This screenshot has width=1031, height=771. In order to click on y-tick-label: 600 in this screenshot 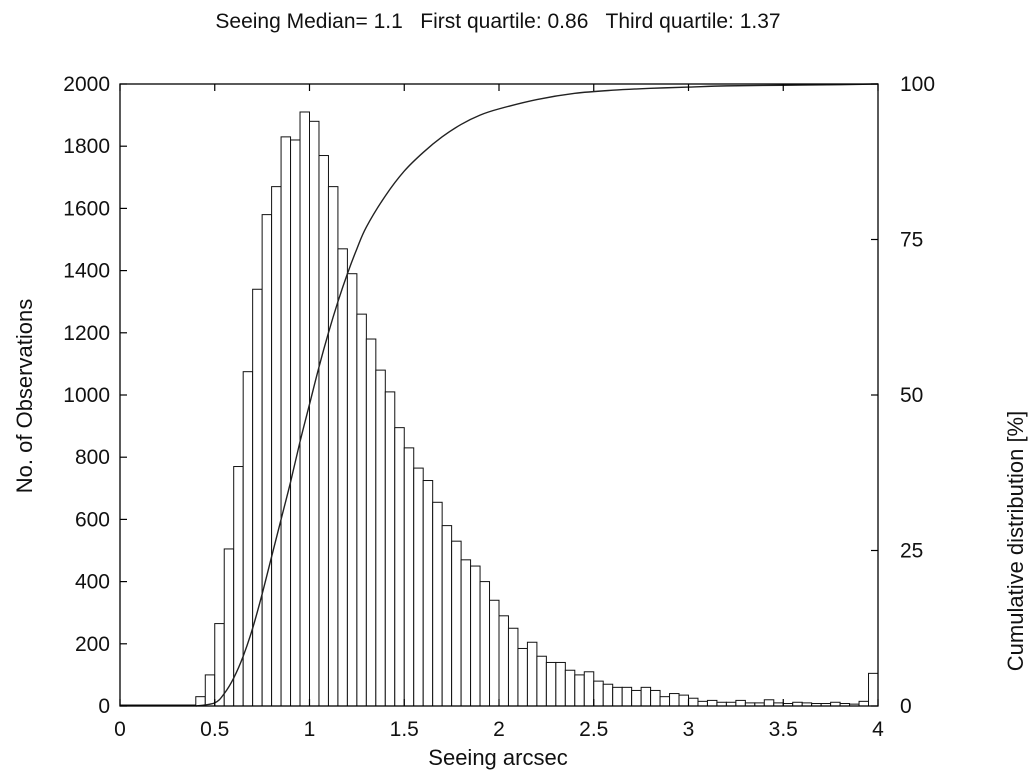, I will do `click(92, 519)`.